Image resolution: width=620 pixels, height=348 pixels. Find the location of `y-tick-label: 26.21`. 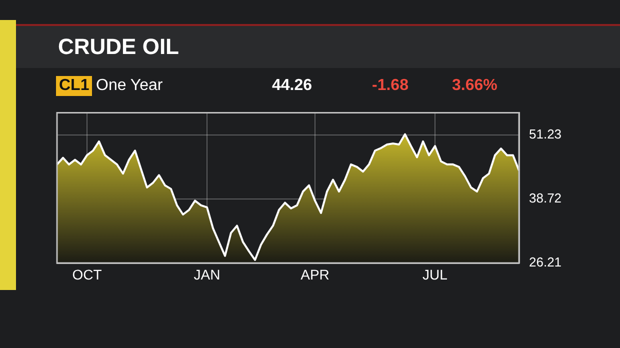

y-tick-label: 26.21 is located at coordinates (545, 262).